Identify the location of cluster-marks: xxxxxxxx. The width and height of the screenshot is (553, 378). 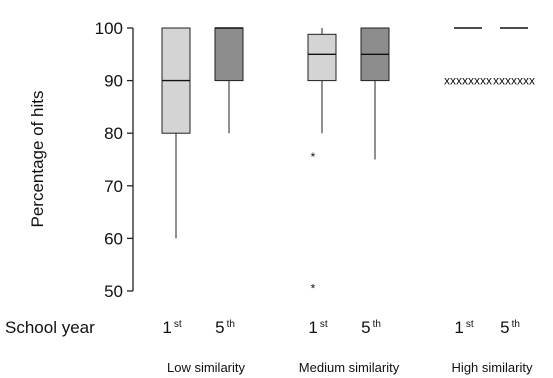
(468, 81).